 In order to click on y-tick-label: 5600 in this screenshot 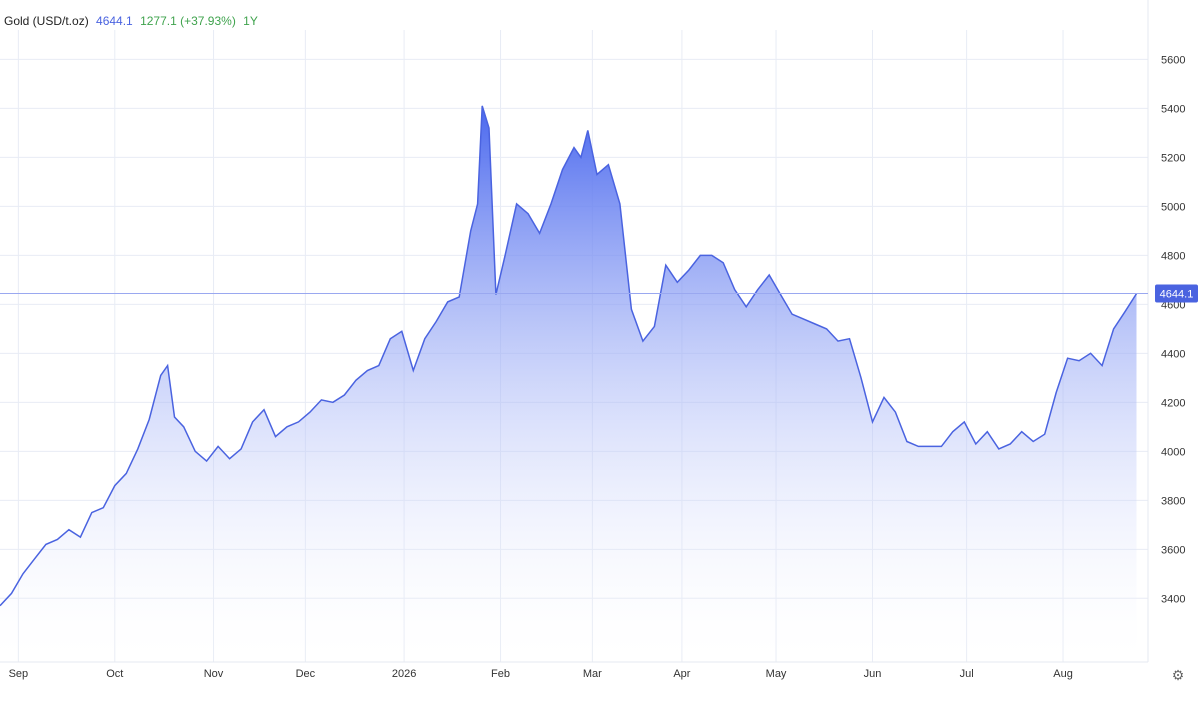, I will do `click(1173, 60)`.